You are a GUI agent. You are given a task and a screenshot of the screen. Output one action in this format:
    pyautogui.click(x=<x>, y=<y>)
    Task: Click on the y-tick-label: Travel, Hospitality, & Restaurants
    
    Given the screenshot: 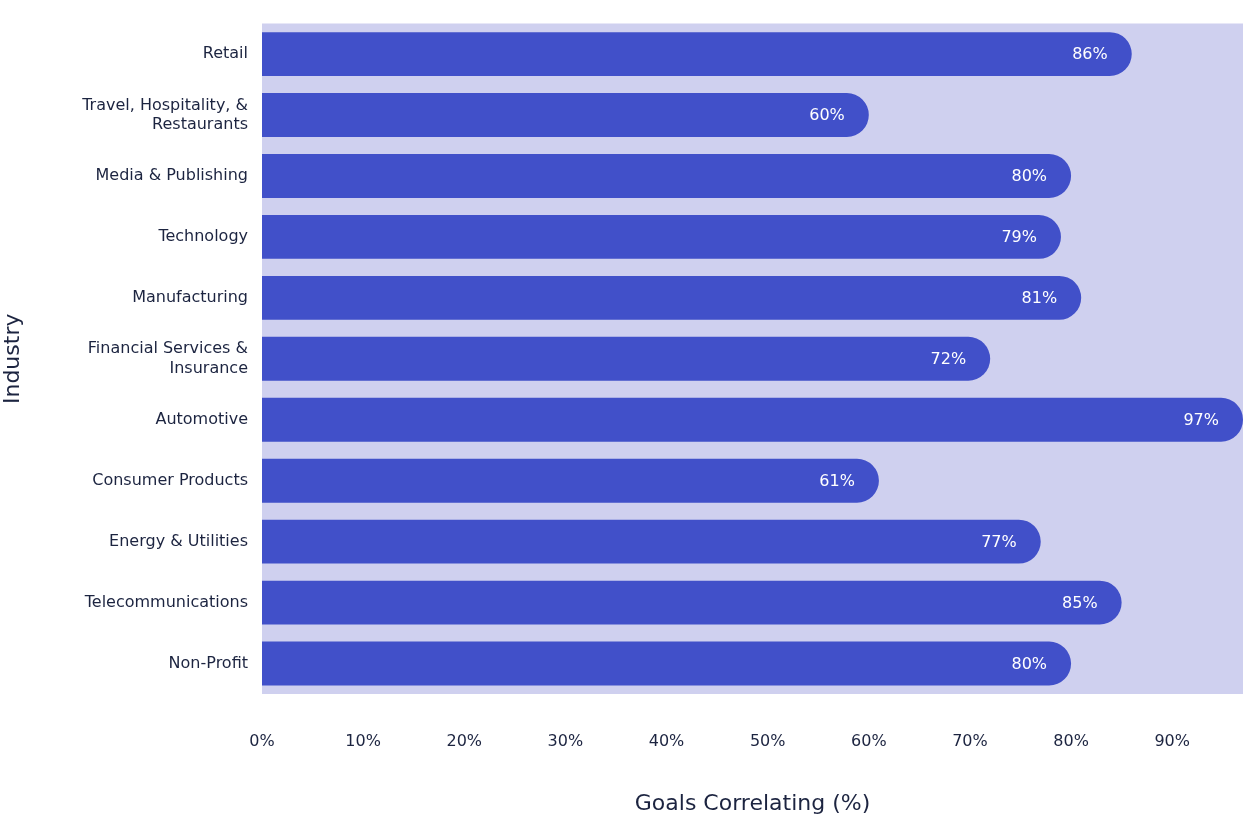 What is the action you would take?
    pyautogui.click(x=164, y=113)
    